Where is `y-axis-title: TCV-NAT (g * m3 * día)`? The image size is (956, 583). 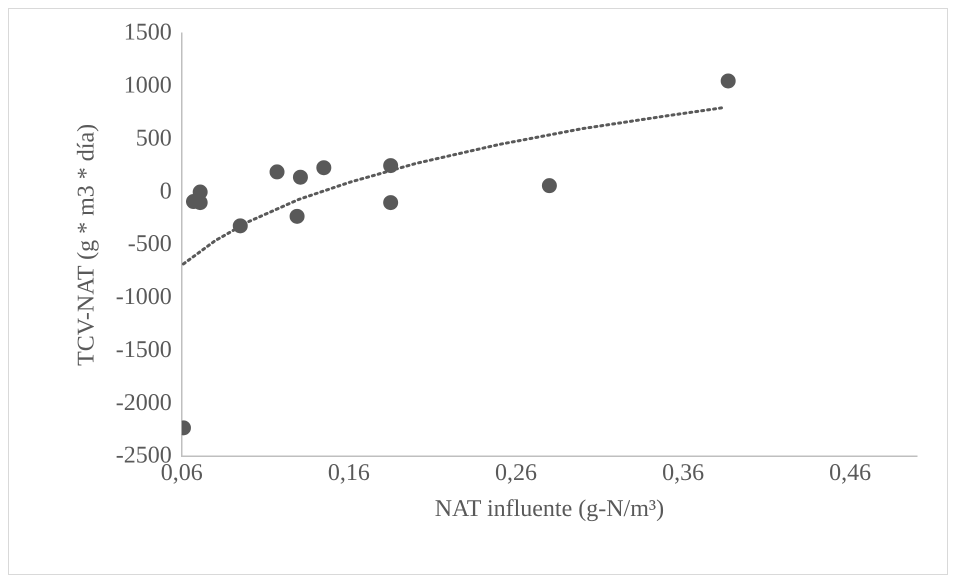 y-axis-title: TCV-NAT (g * m3 * día) is located at coordinates (87, 245).